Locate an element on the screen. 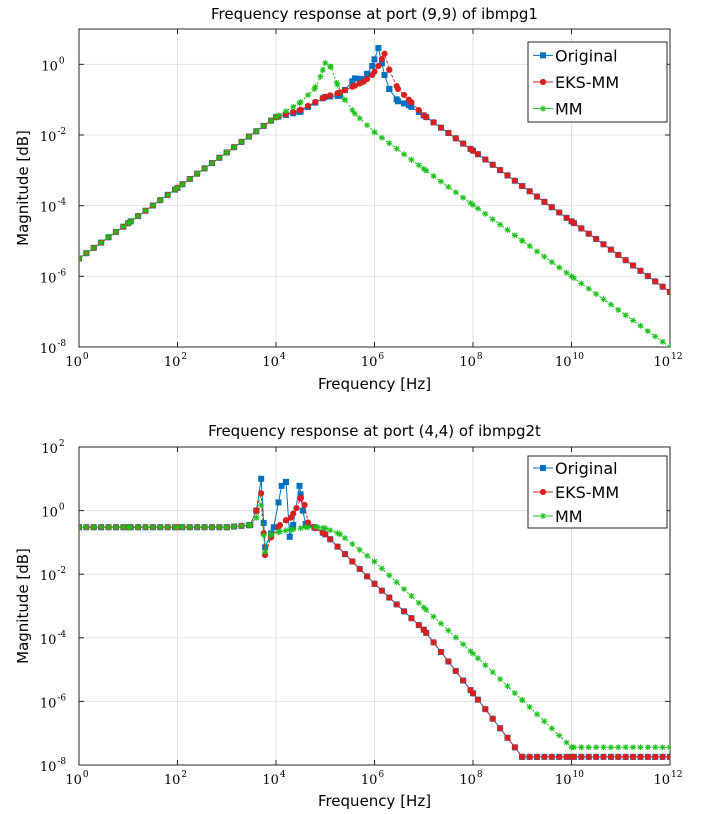  marker-eks-mm-pt5 is located at coordinates (299, 110).